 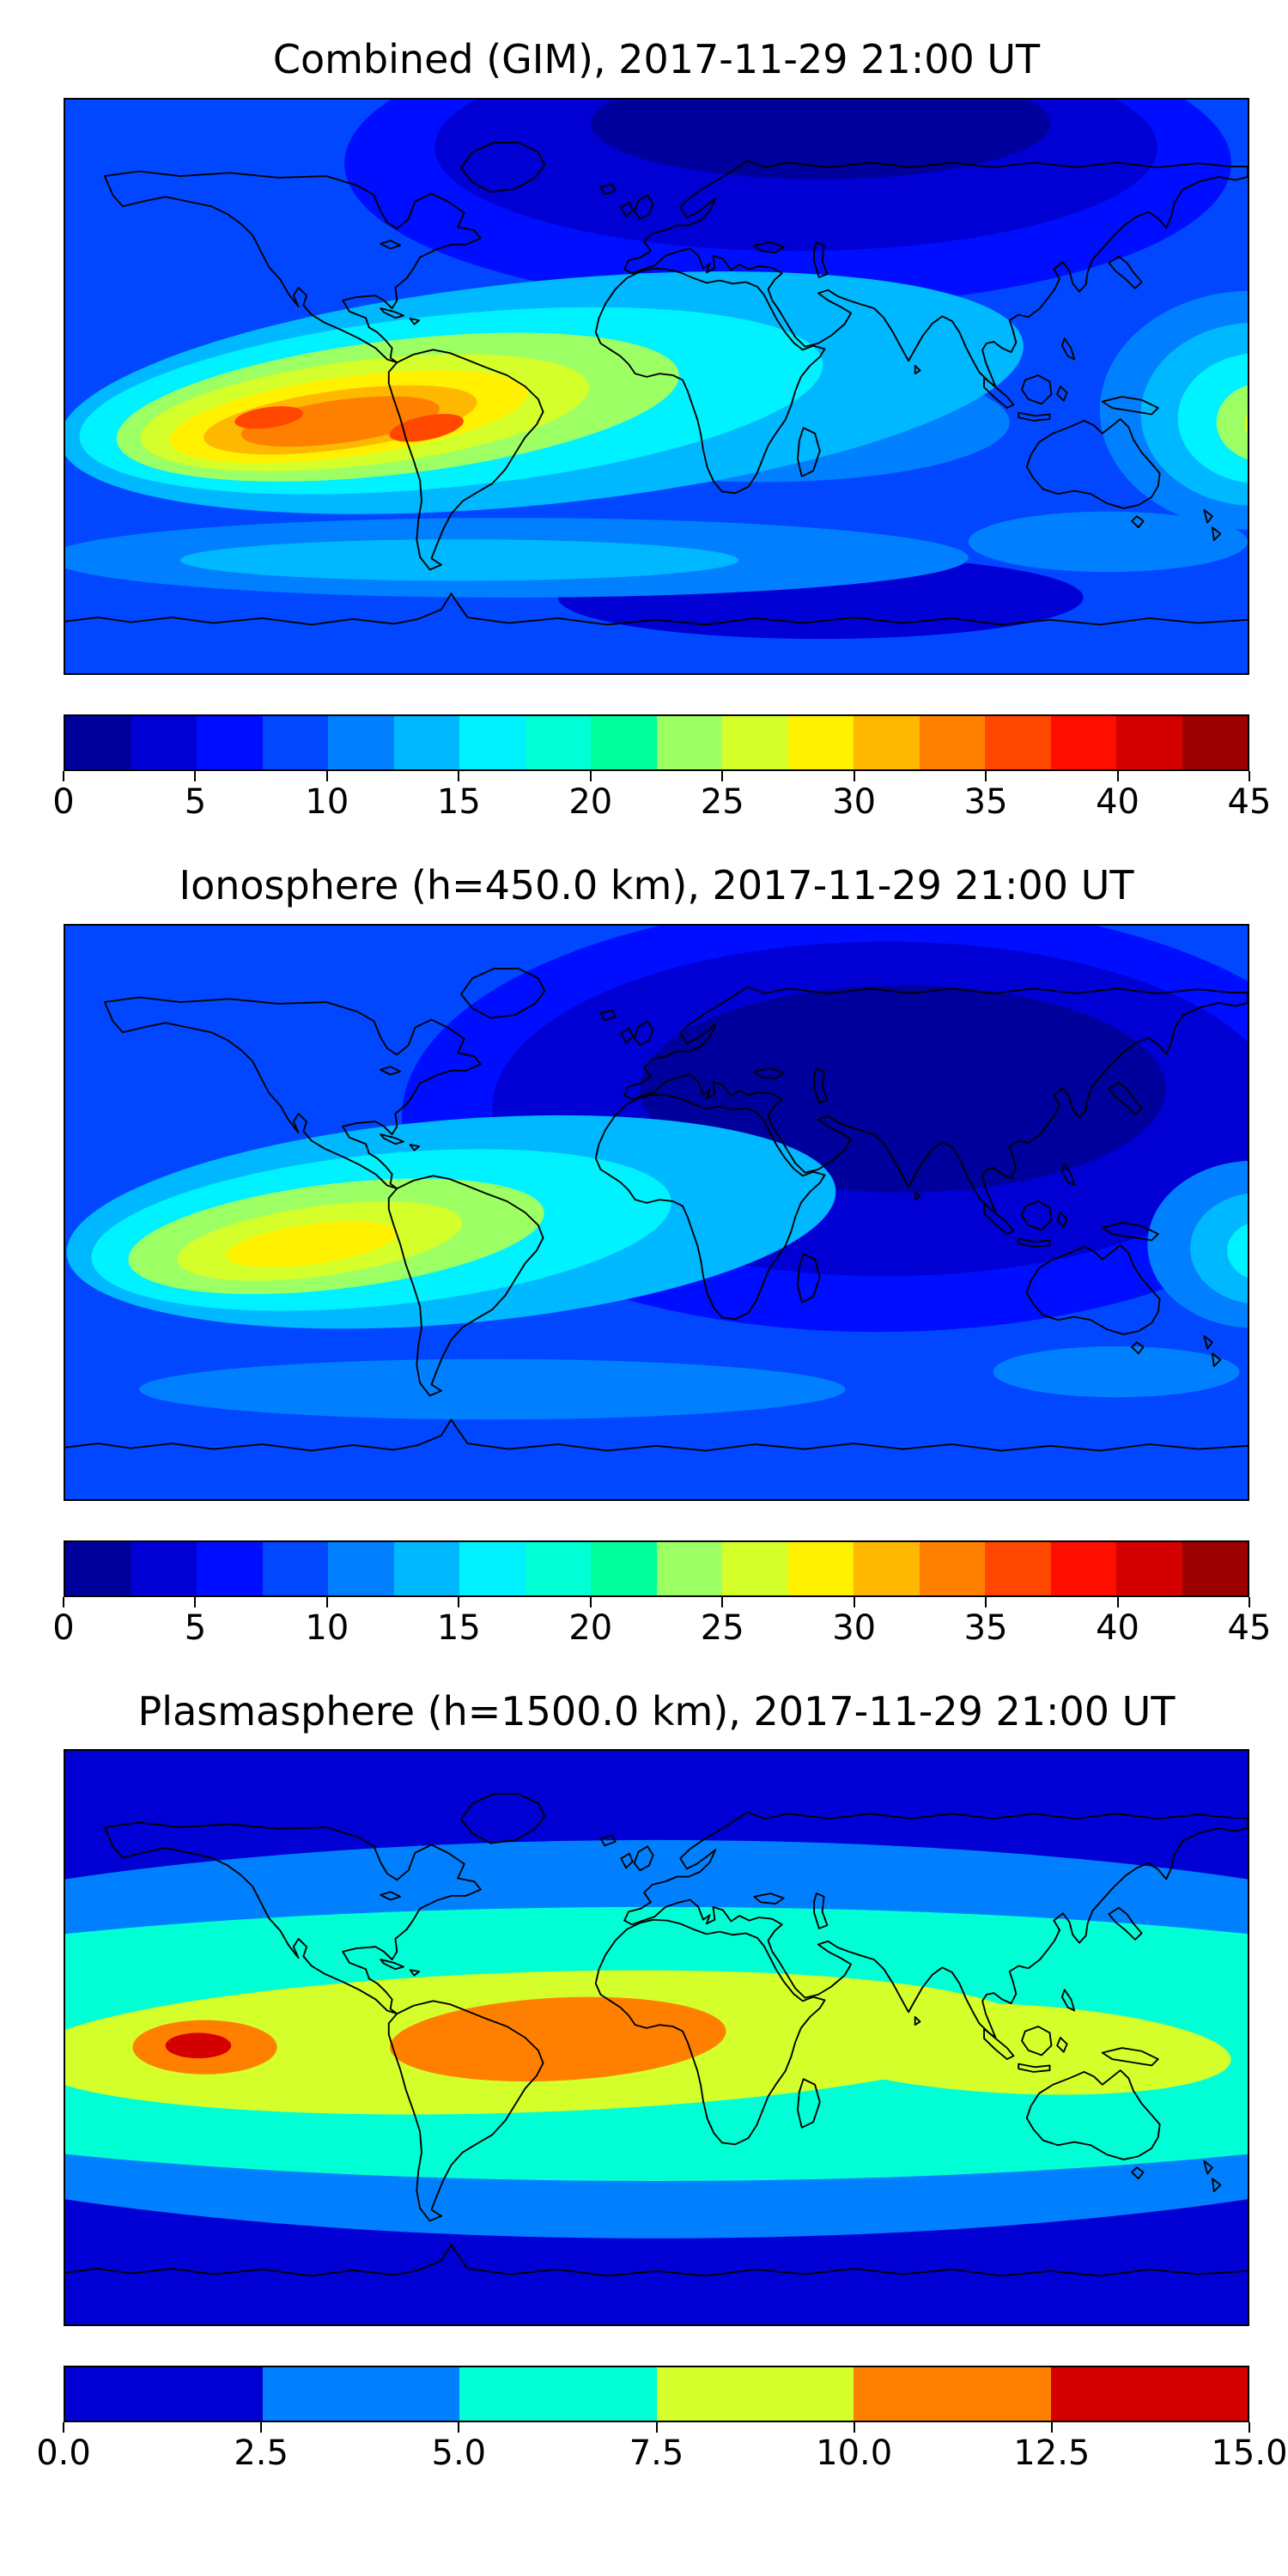 I want to click on colorbar-tick-label: 15, so click(x=459, y=801).